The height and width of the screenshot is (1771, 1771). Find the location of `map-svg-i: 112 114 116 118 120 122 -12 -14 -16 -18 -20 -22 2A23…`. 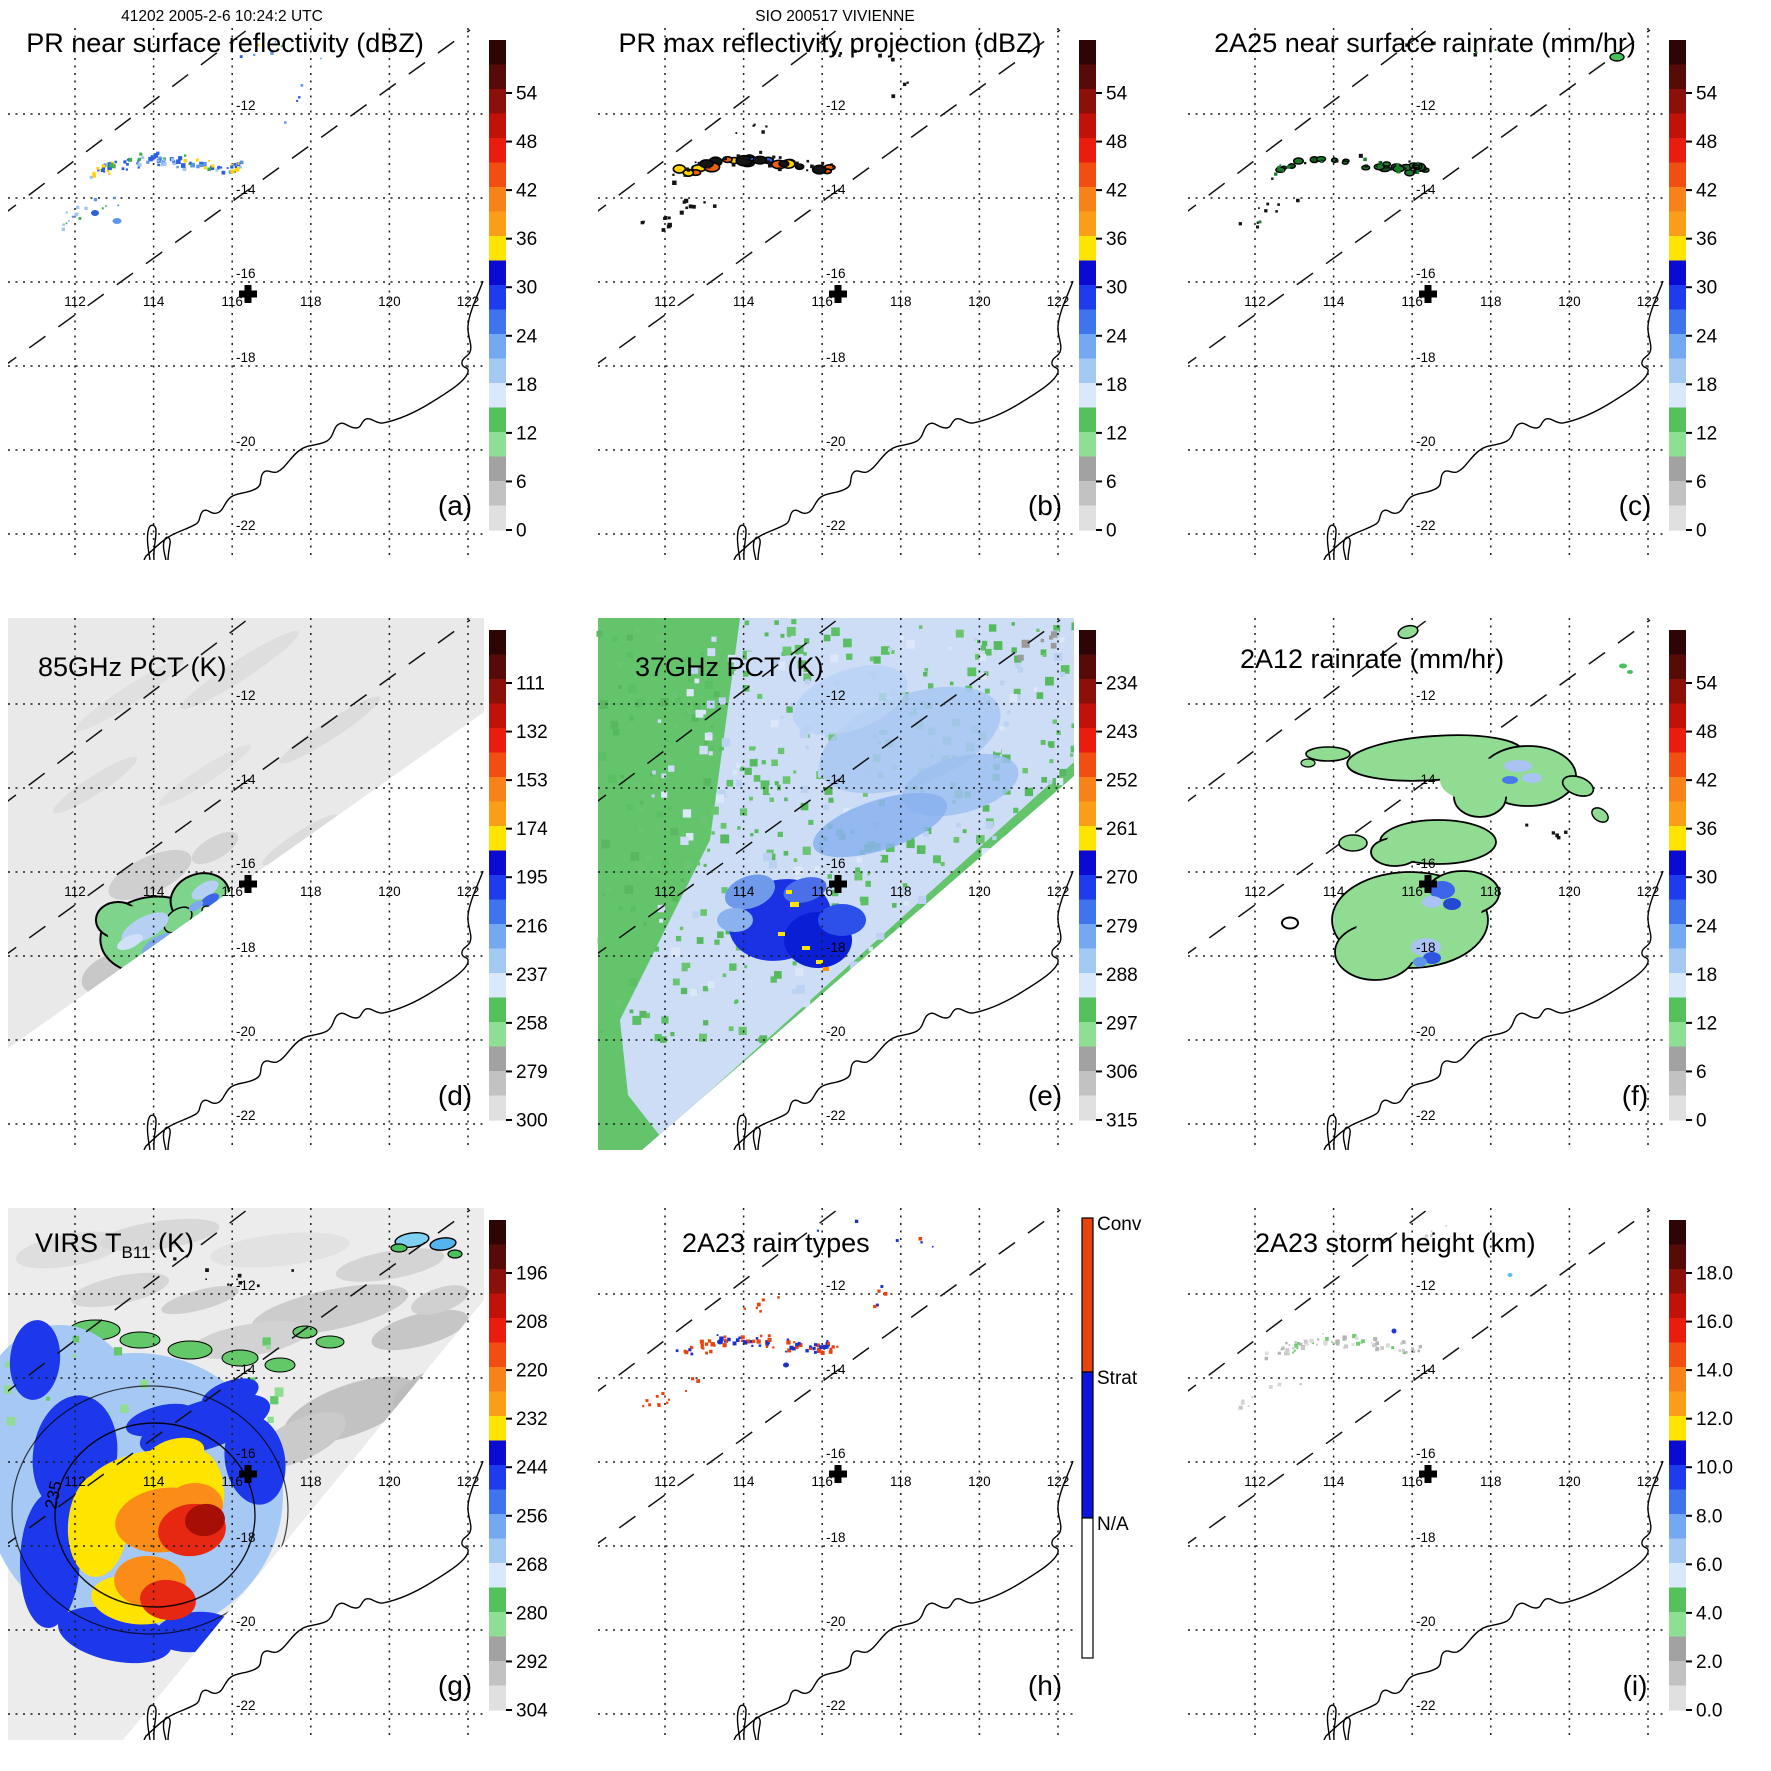

map-svg-i: 112 114 116 118 120 122 -12 -14 -16 -18 -20 -22 2A23… is located at coordinates (1460, 1474).